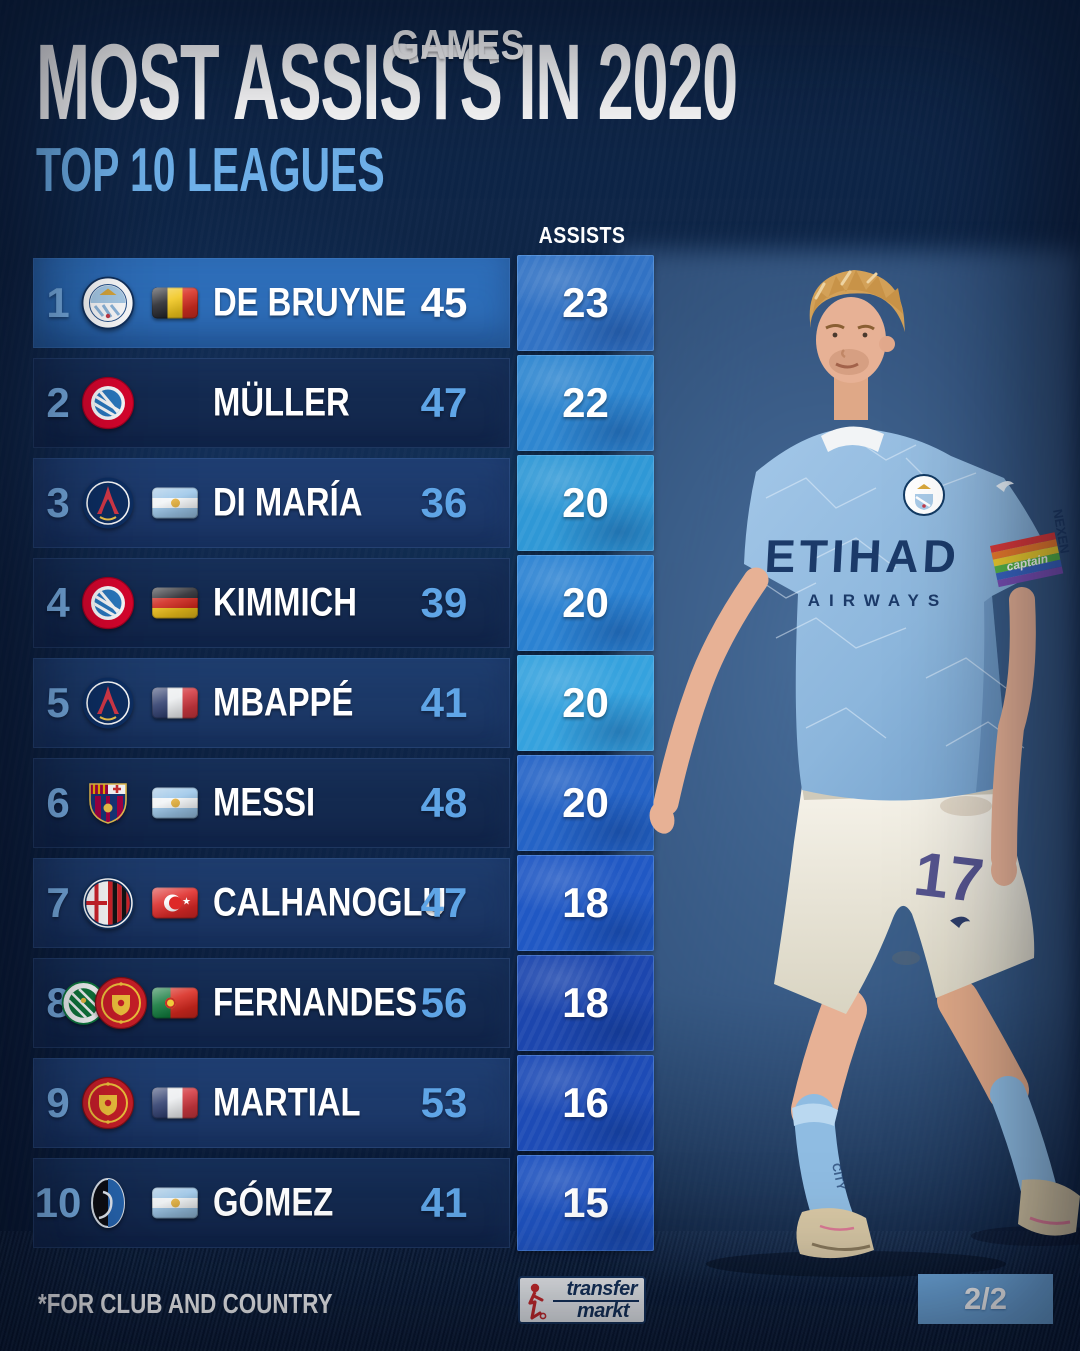  I want to click on table-row: 1 DE BRUYNE 45 23, so click(540, 303).